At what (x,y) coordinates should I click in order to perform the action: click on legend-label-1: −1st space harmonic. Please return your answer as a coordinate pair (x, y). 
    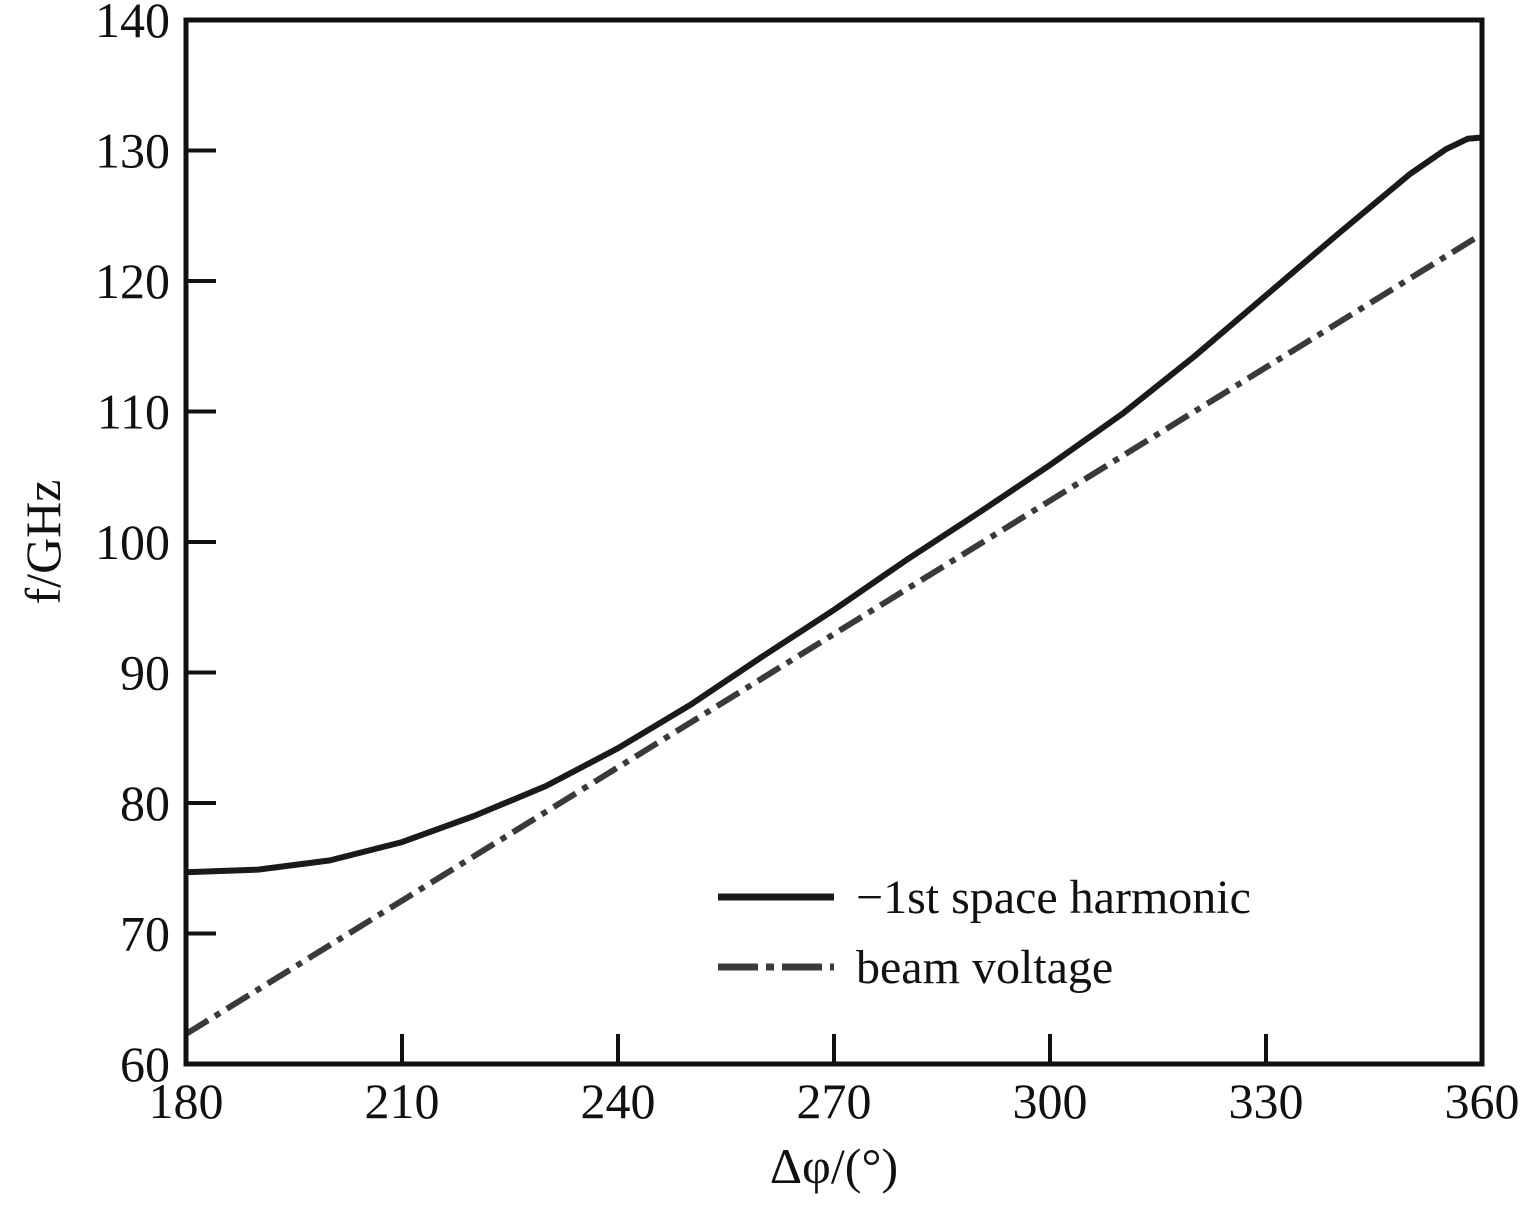
    Looking at the image, I should click on (1053, 897).